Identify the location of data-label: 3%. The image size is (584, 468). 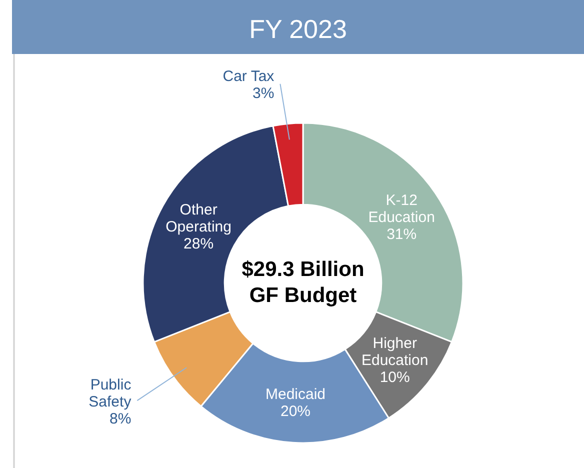
(263, 93).